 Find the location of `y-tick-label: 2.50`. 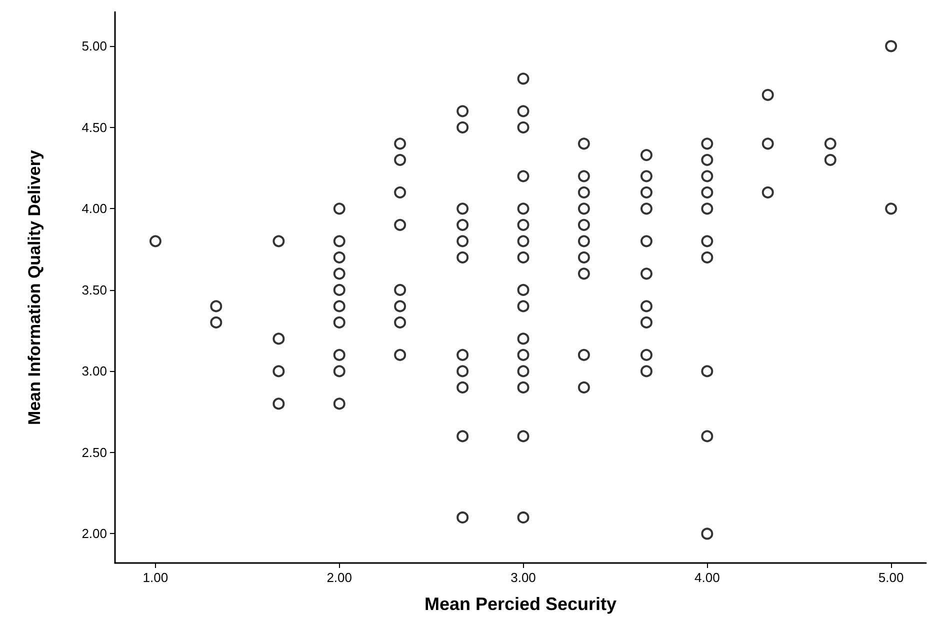

y-tick-label: 2.50 is located at coordinates (94, 452).